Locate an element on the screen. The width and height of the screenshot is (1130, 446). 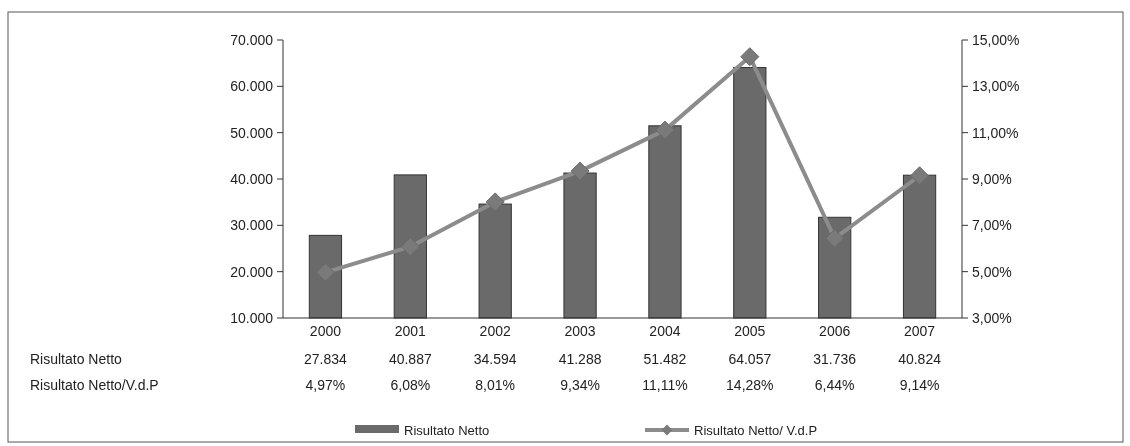
x-tick-label: 2007 is located at coordinates (919, 331).